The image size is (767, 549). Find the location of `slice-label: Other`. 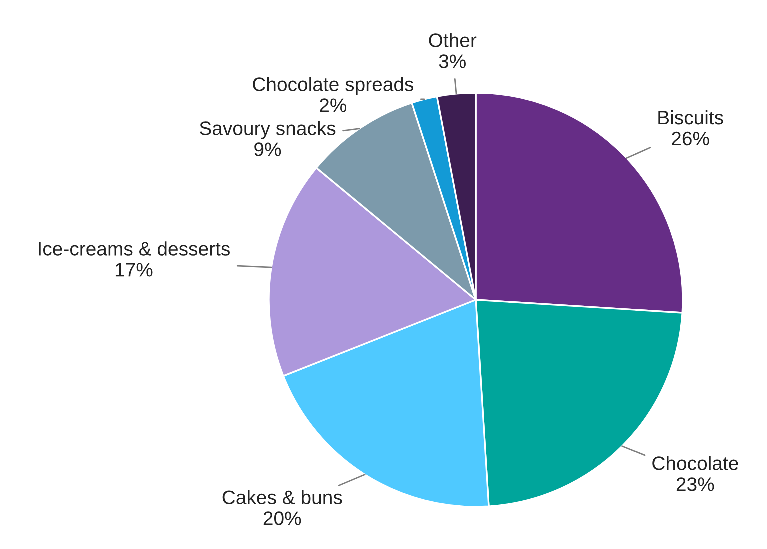

slice-label: Other is located at coordinates (453, 40).